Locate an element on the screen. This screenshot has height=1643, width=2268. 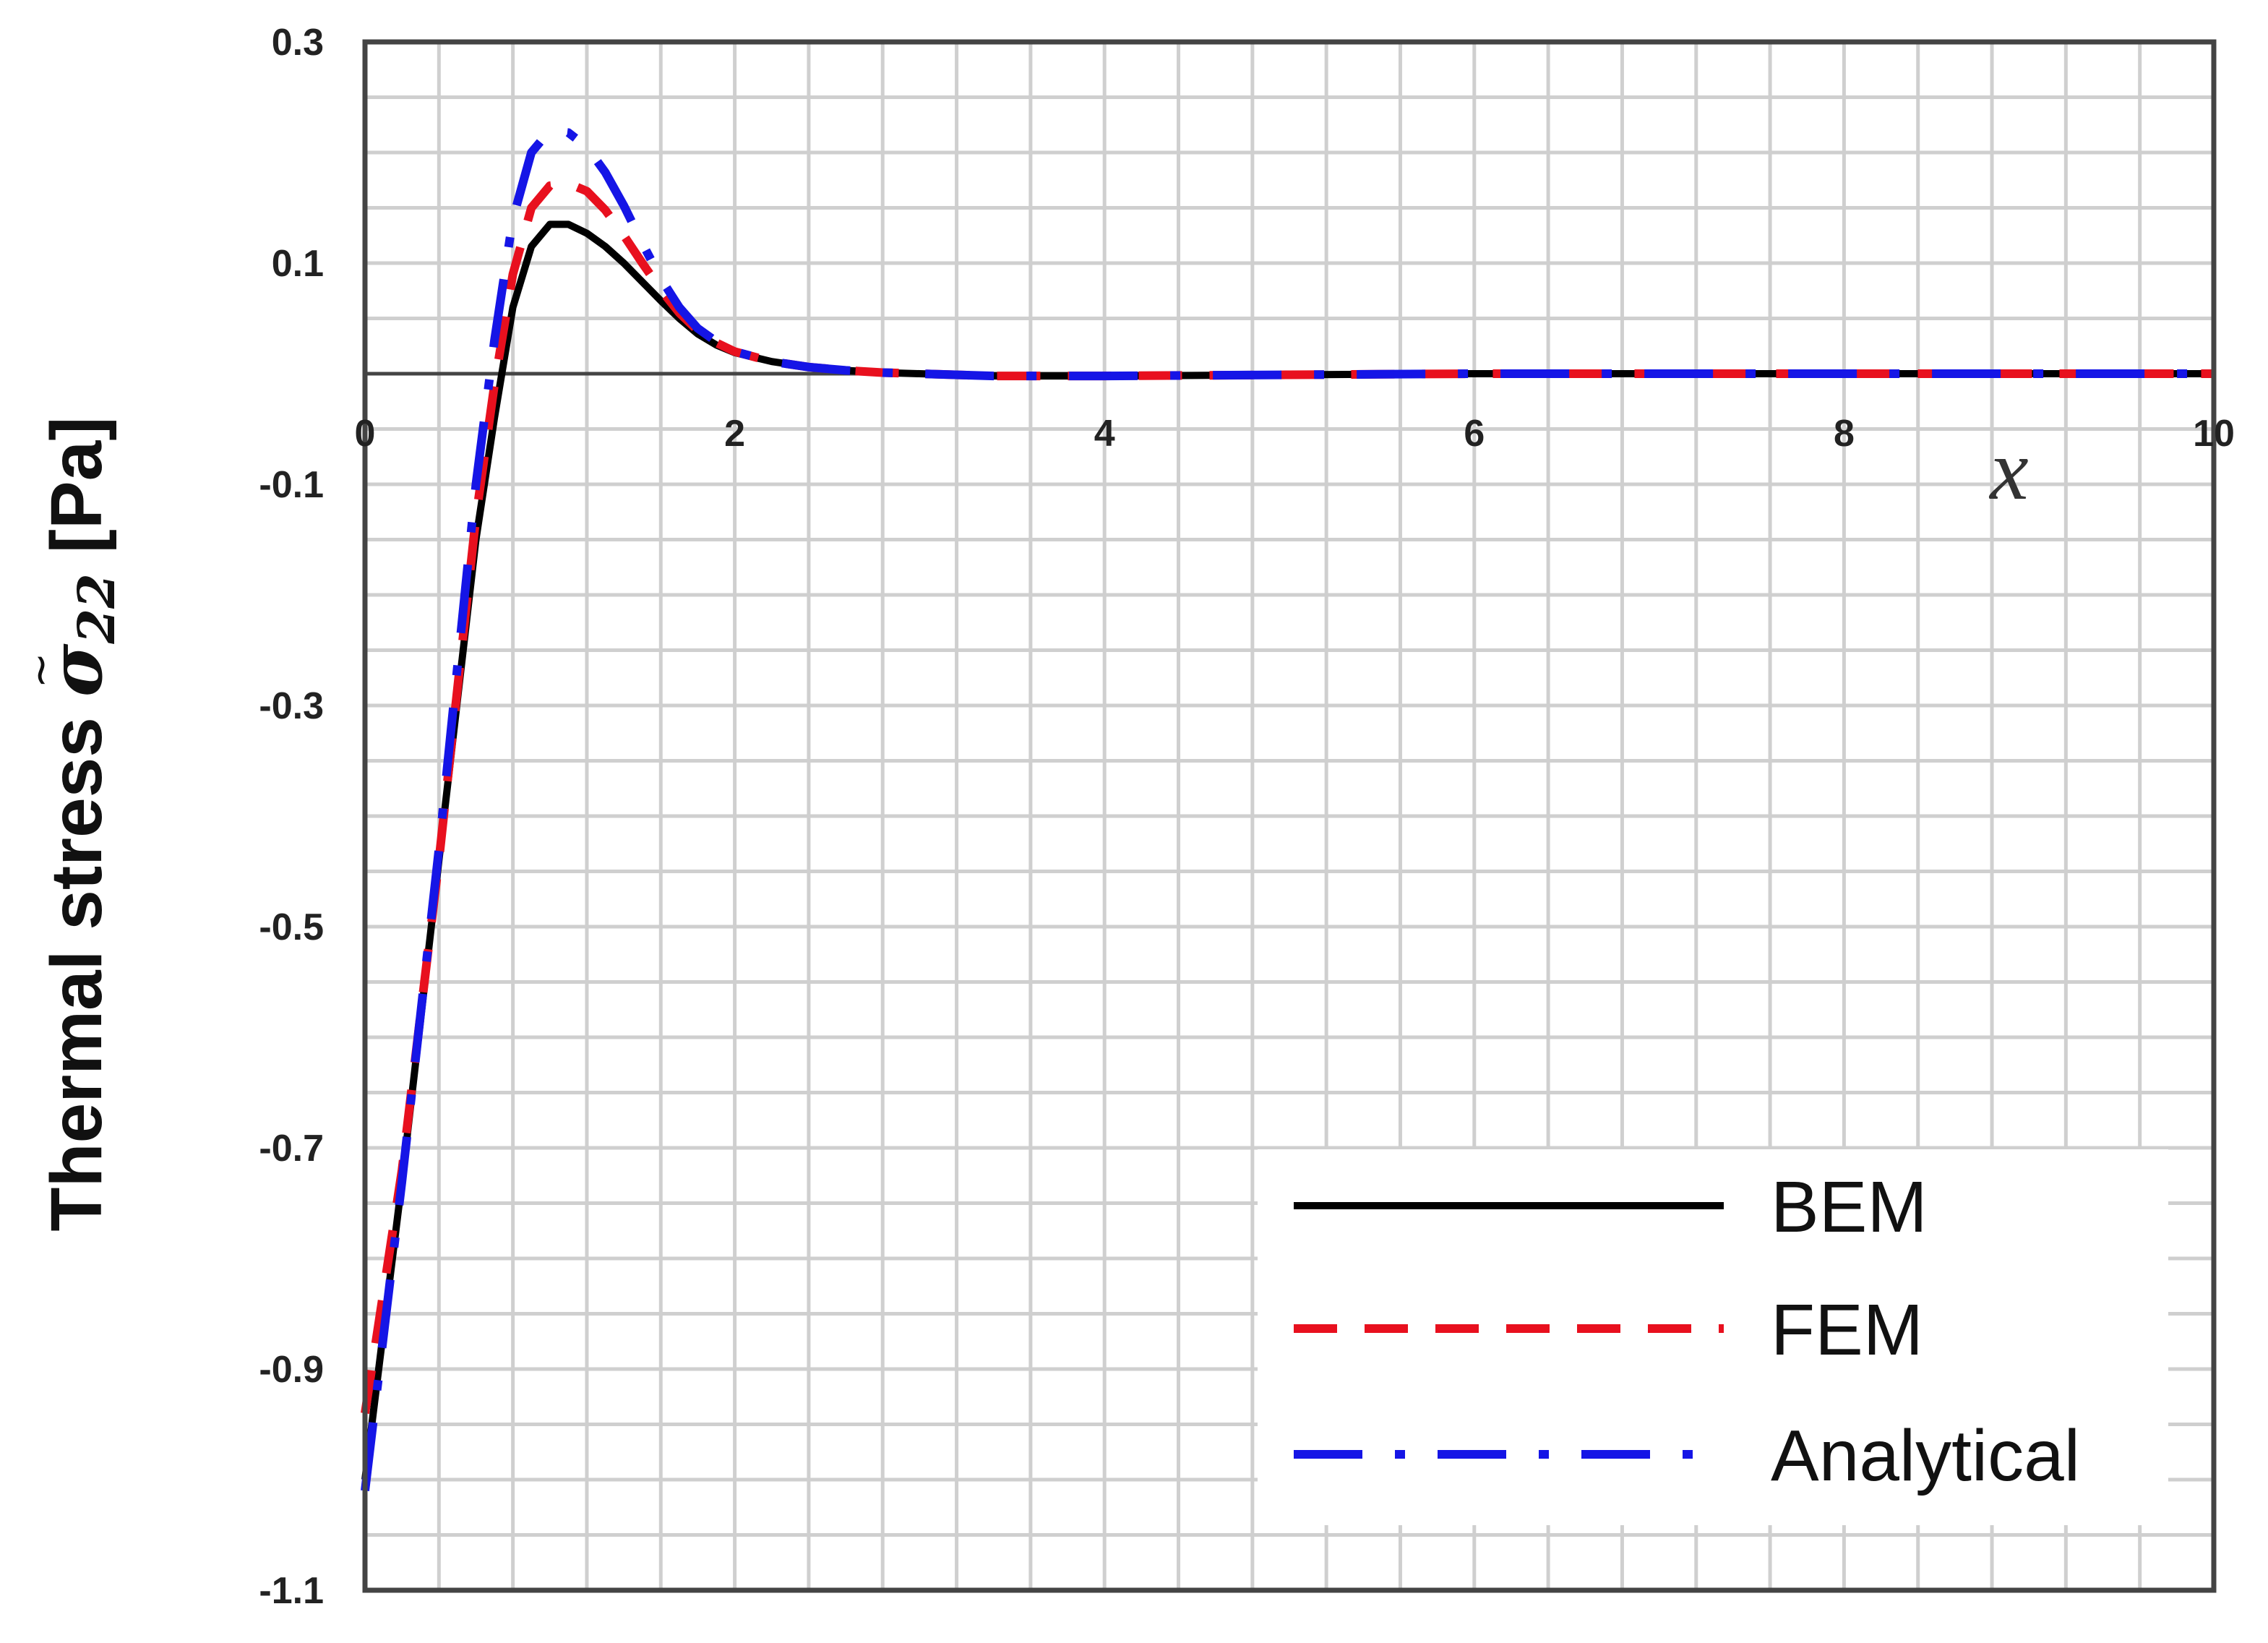
y-tick-labels: 0.3 0.1 -0.1 -0.3 -0.5 -0.7 -0.9 -1.1 is located at coordinates (291, 817).